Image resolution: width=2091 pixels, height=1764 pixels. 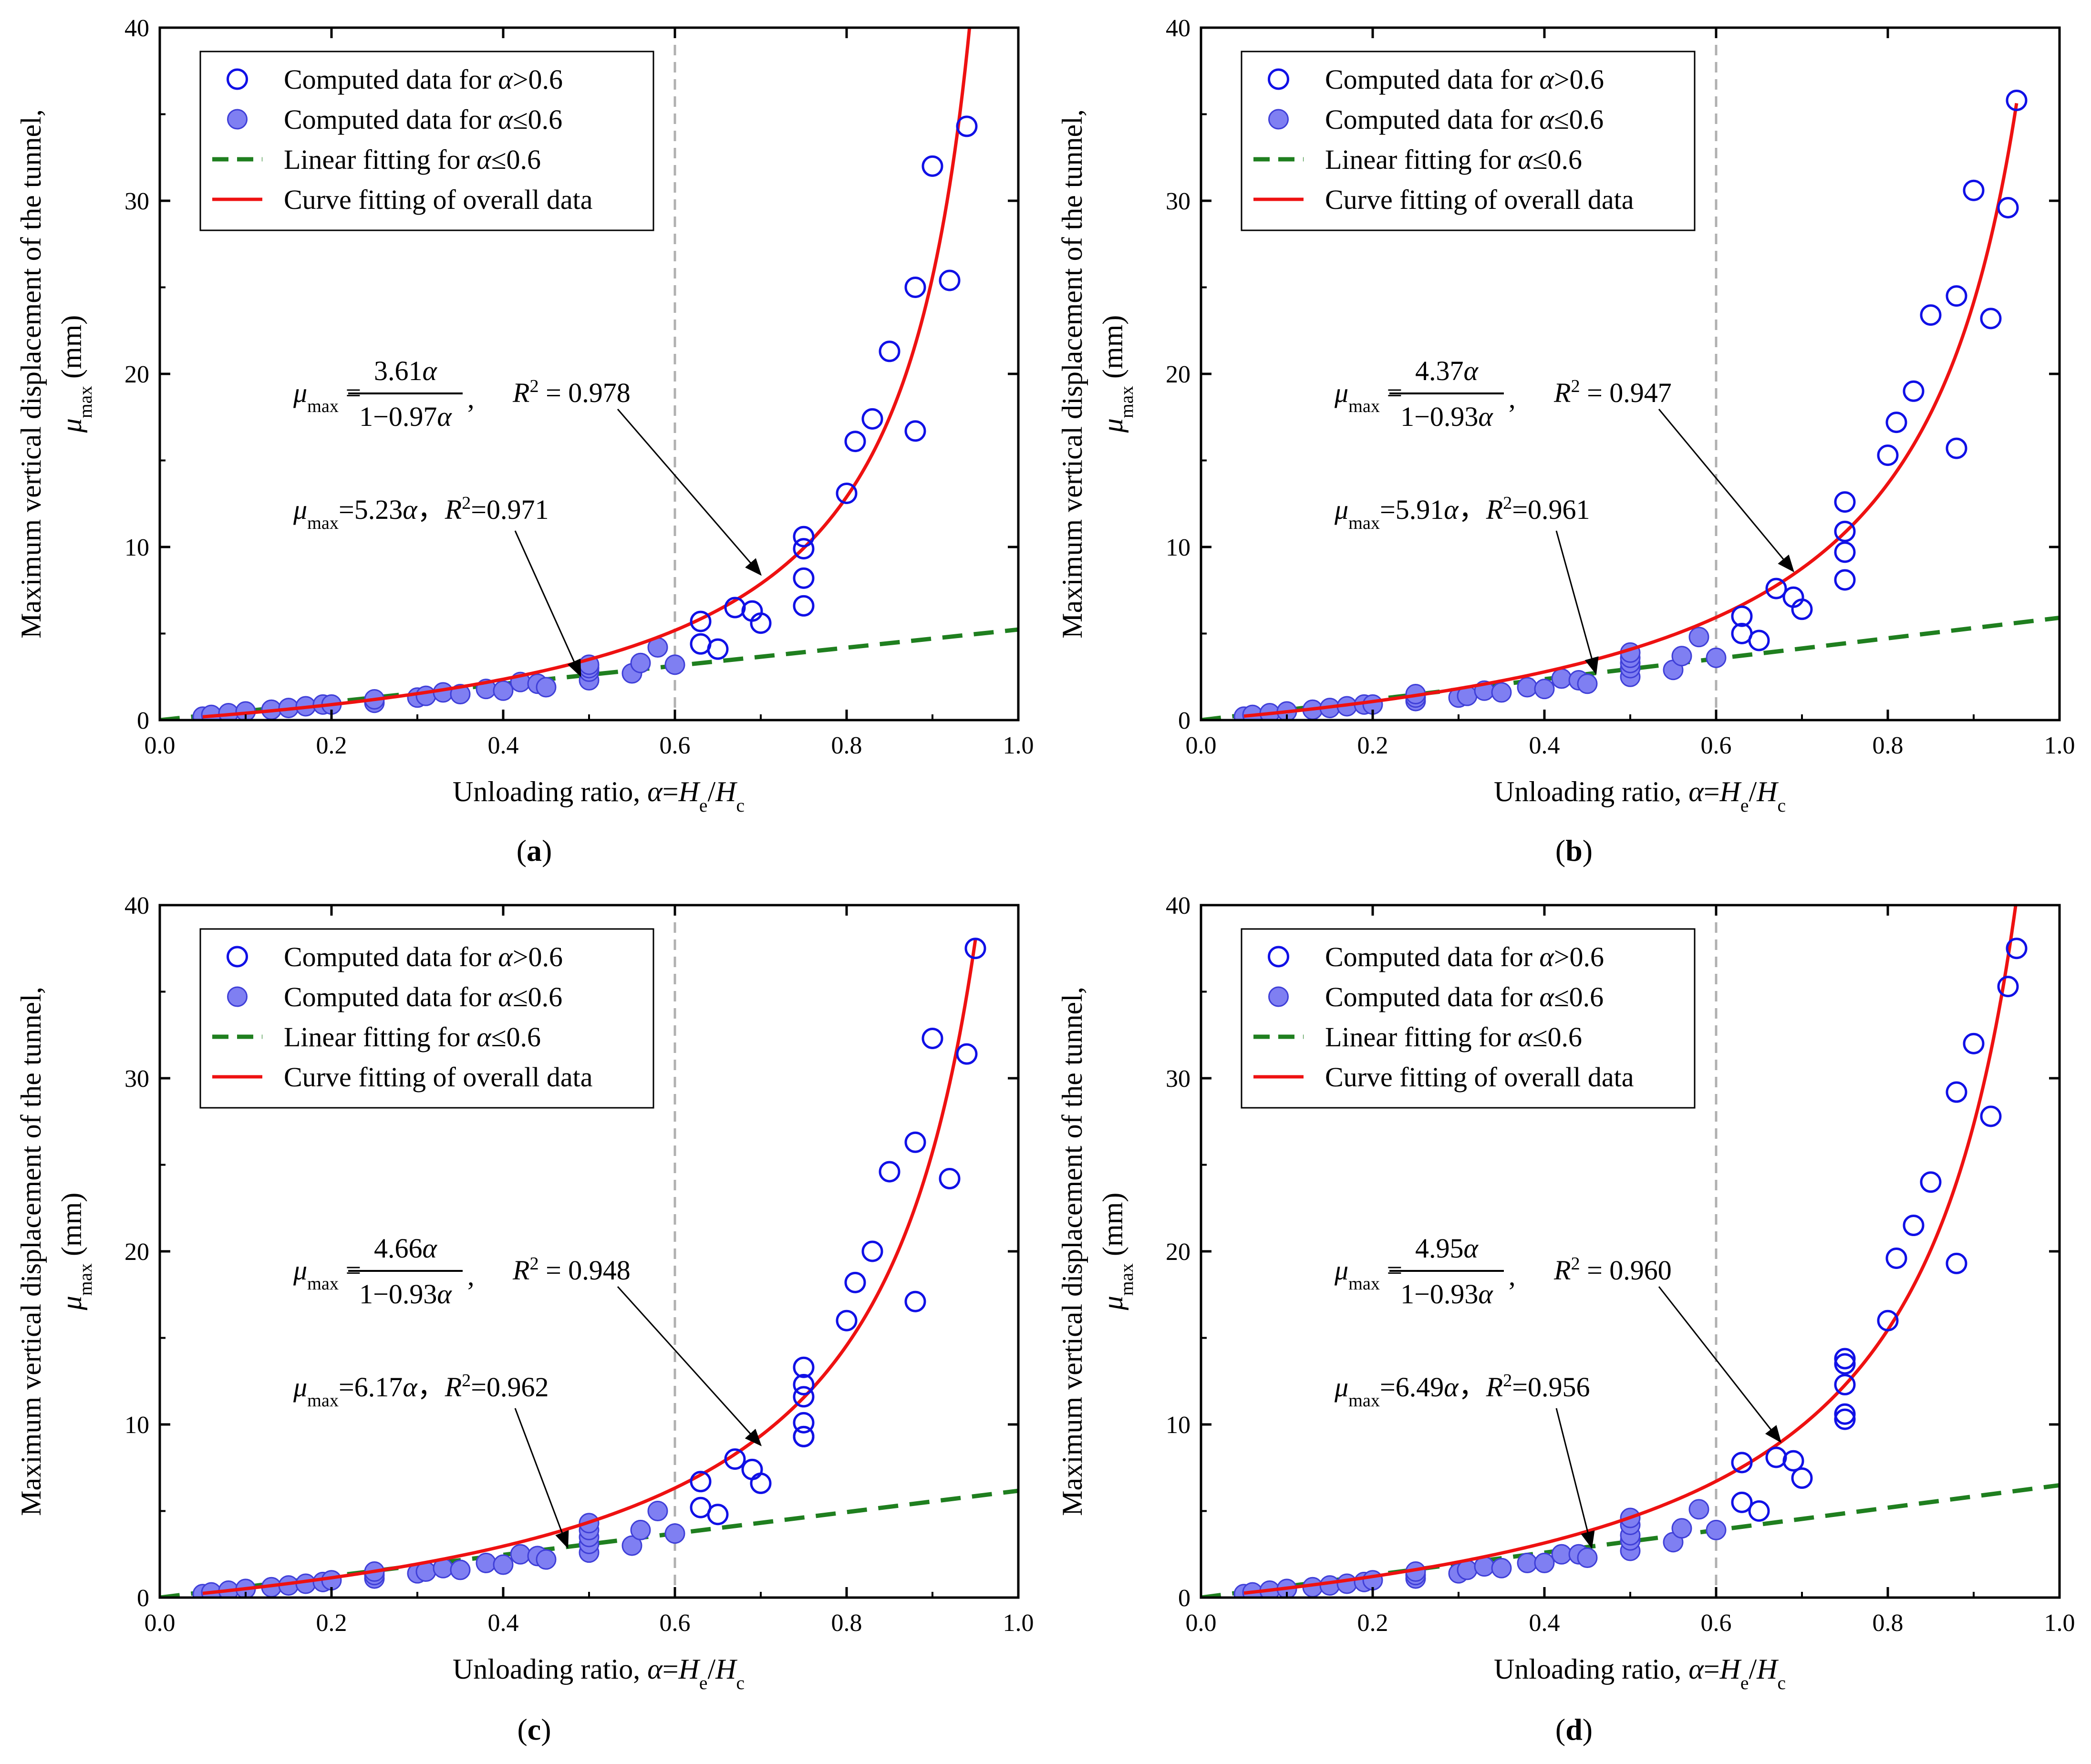 I want to click on plot-area, so click(x=1630, y=404).